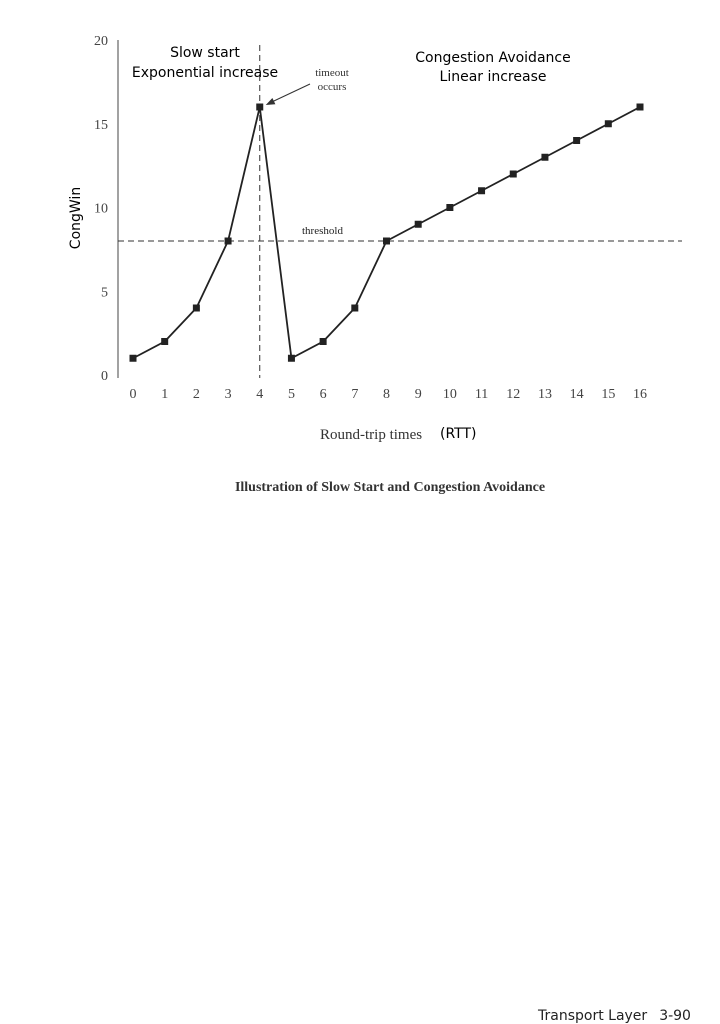 Image resolution: width=720 pixels, height=1024 pixels. Describe the element at coordinates (513, 394) in the screenshot. I see `x-tick-label: 12` at that location.